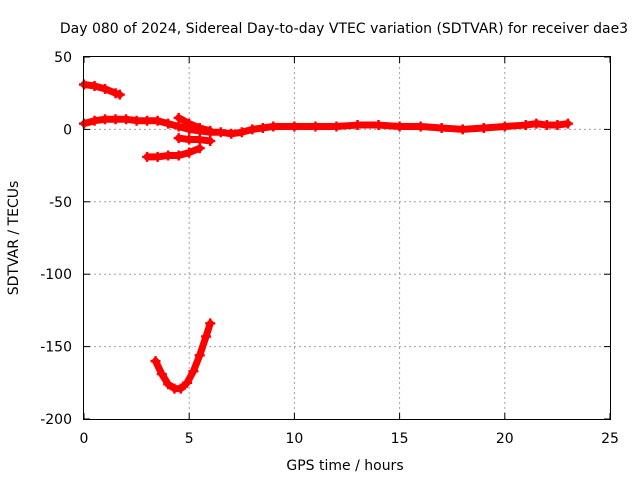 The height and width of the screenshot is (480, 640). Describe the element at coordinates (344, 466) in the screenshot. I see `x-axis-label: GPS time / hours` at that location.